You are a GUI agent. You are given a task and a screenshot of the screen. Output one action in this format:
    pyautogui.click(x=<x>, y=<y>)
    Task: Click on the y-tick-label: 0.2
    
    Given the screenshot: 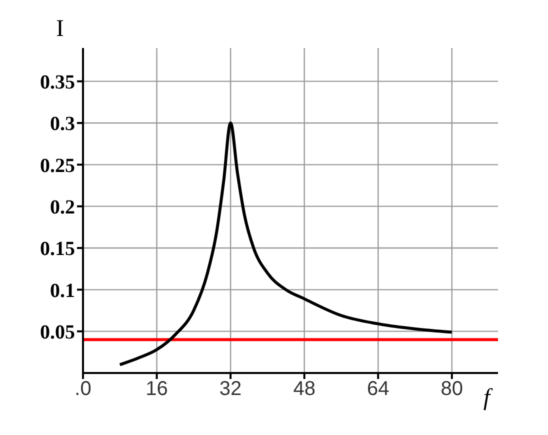 What is the action you would take?
    pyautogui.click(x=62, y=207)
    